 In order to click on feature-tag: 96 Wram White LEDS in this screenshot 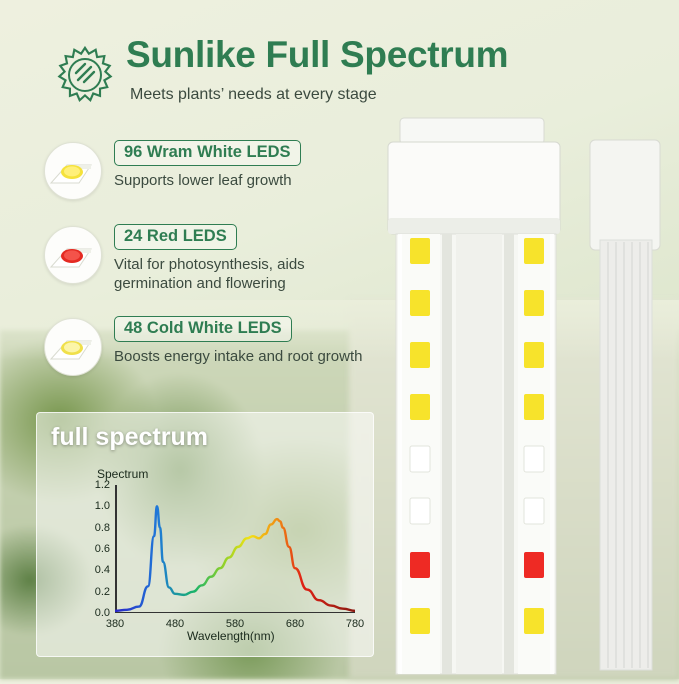, I will do `click(207, 153)`.